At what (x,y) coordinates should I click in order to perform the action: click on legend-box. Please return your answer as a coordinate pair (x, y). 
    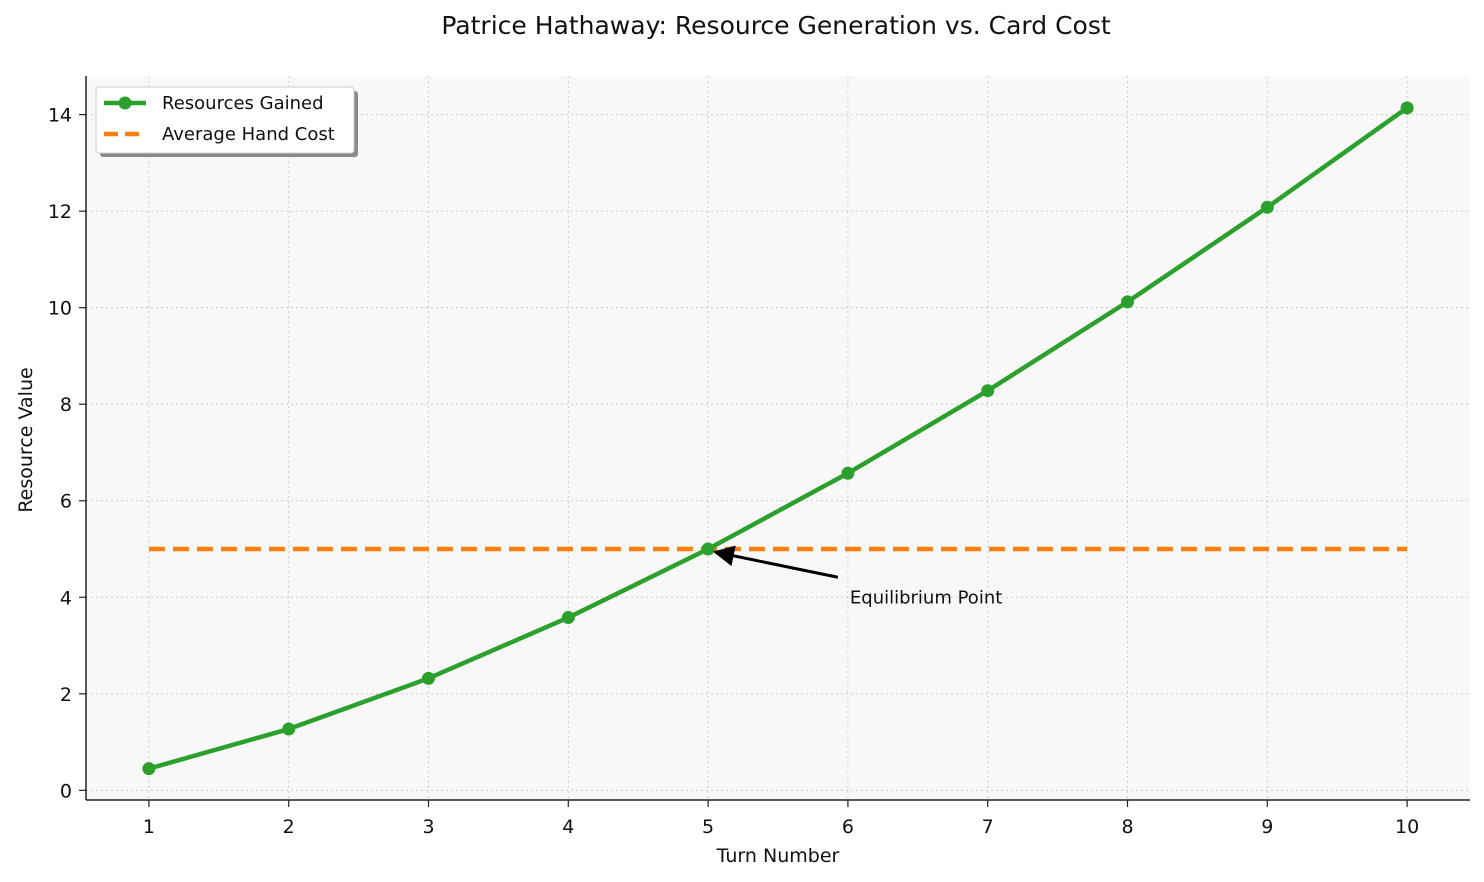
    Looking at the image, I should click on (225, 120).